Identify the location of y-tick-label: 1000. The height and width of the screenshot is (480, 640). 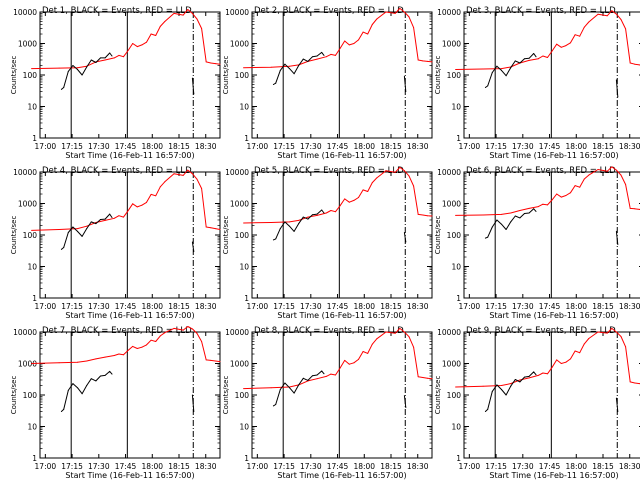
(451, 204).